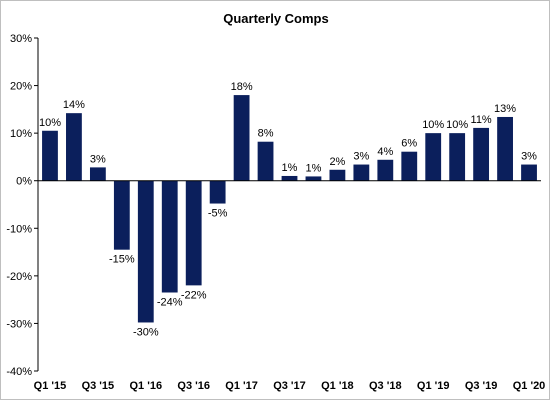 This screenshot has width=550, height=400. What do you see at coordinates (337, 162) in the screenshot?
I see `data-label: 2%` at bounding box center [337, 162].